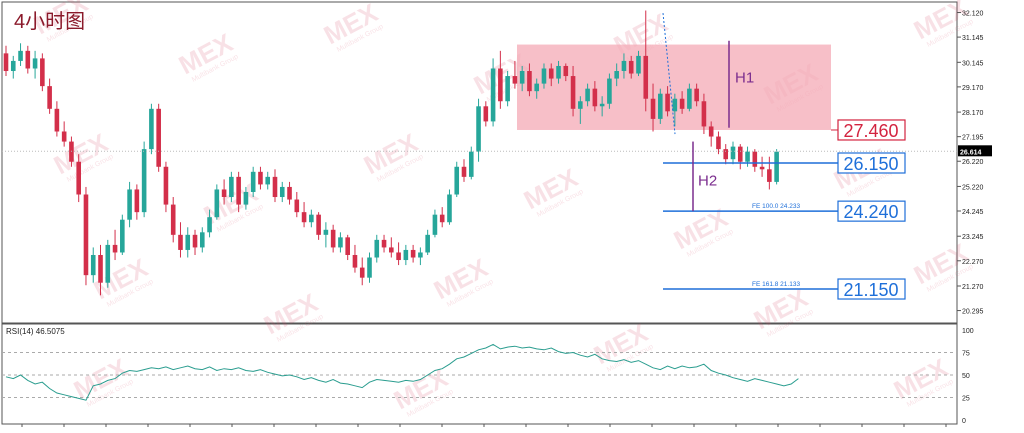  Describe the element at coordinates (973, 138) in the screenshot. I see `price-axis-label: 27.195` at that location.